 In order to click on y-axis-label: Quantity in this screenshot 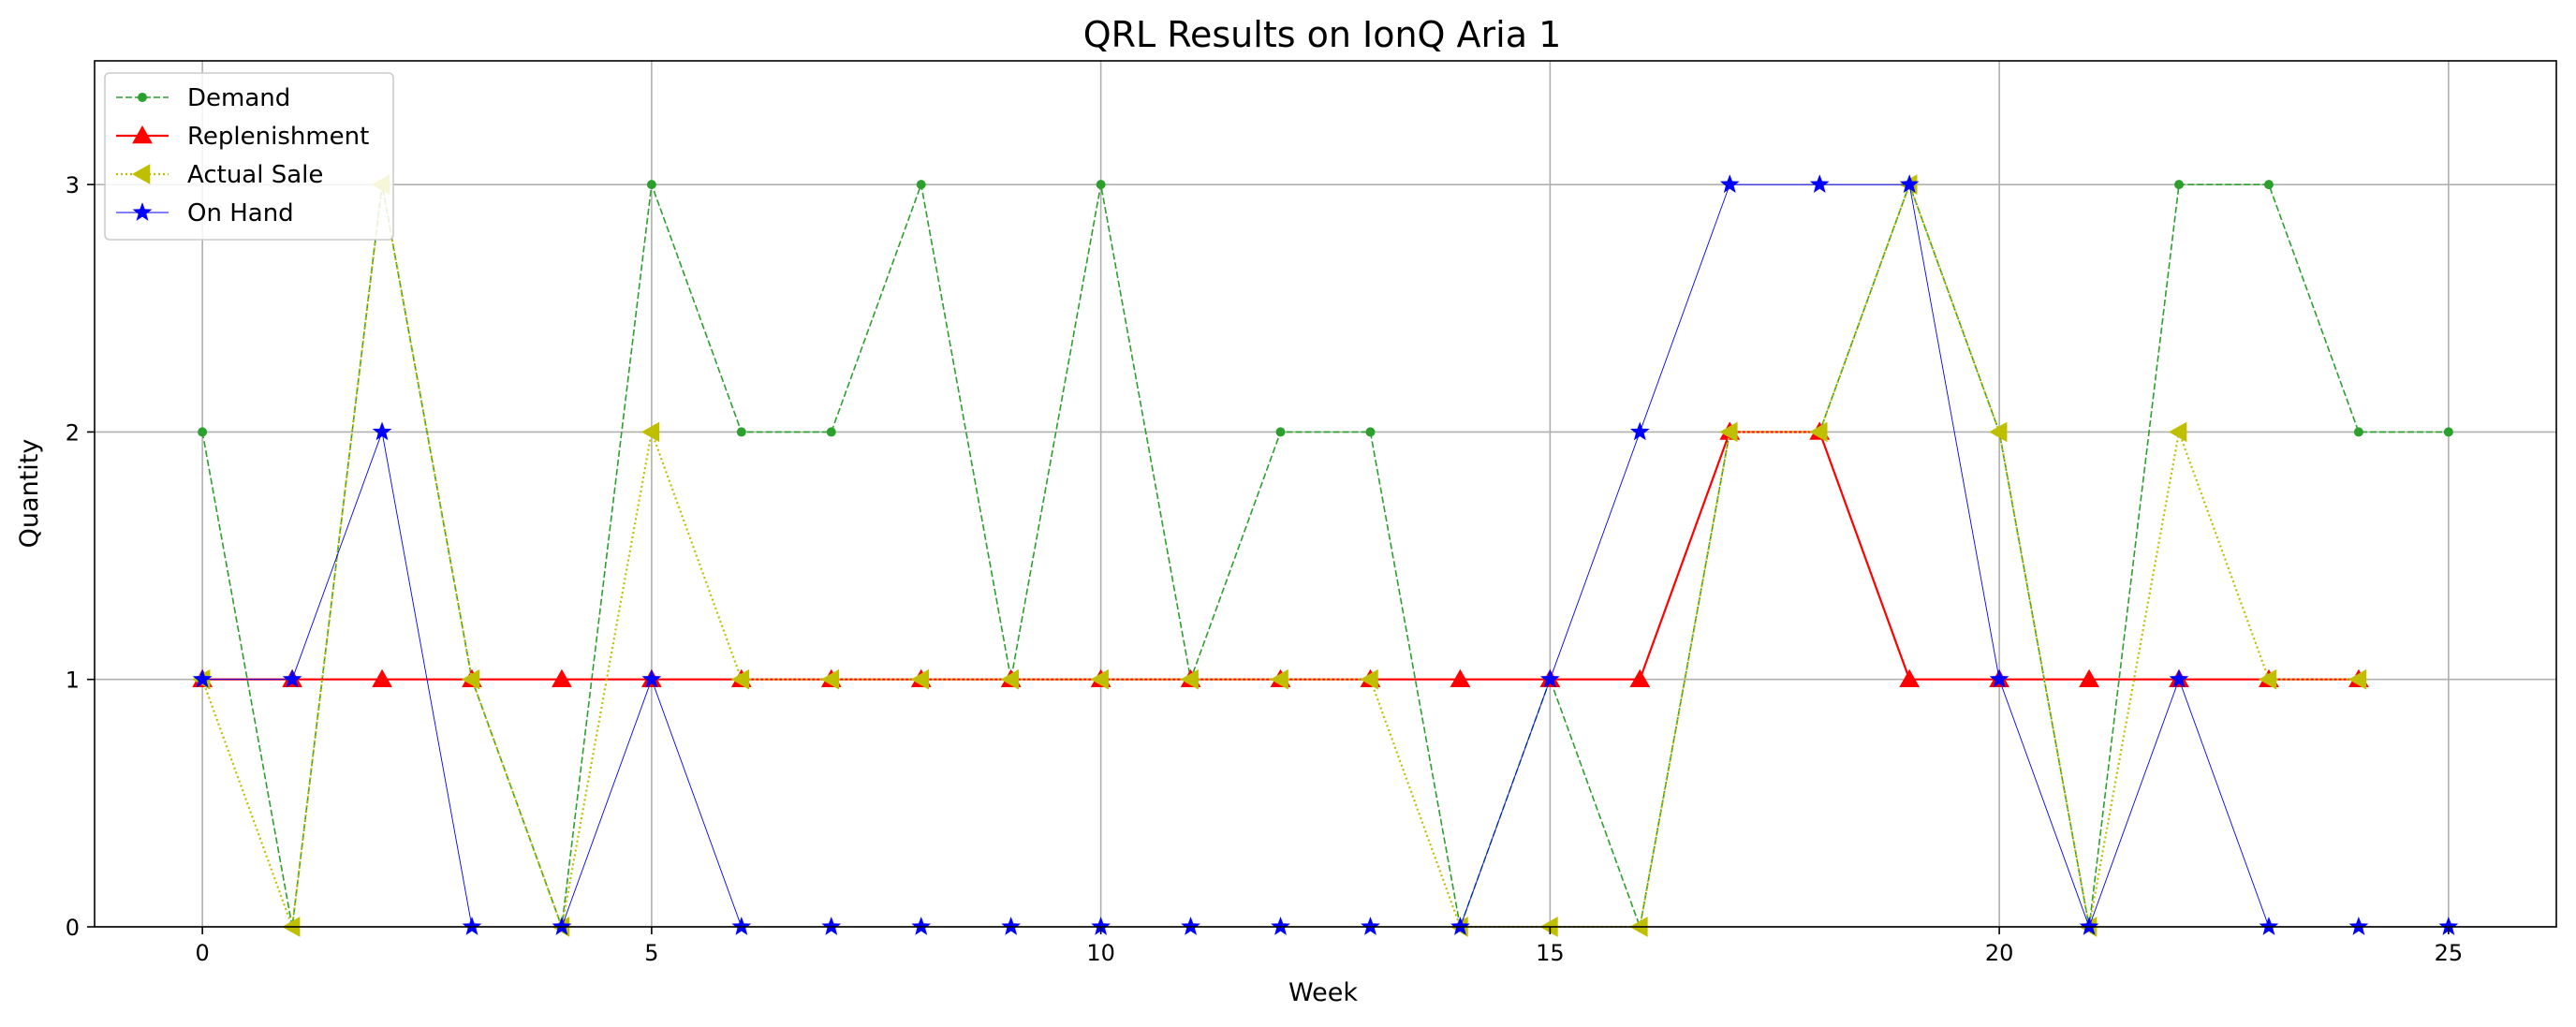, I will do `click(29, 494)`.